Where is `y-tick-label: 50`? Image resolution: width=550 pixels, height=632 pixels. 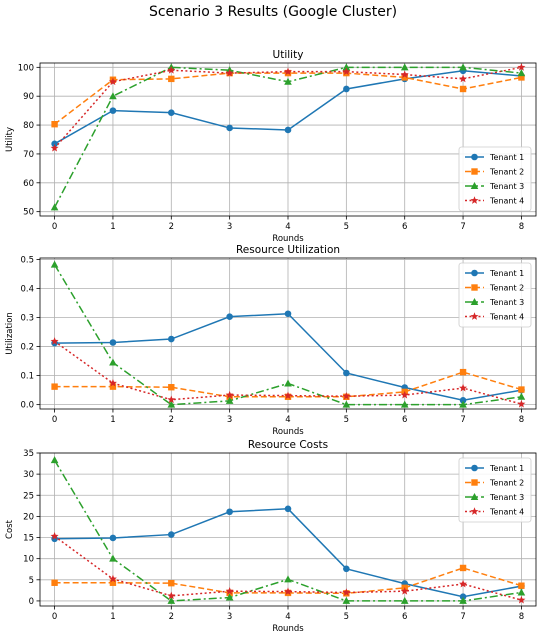 y-tick-label: 50 is located at coordinates (28, 213).